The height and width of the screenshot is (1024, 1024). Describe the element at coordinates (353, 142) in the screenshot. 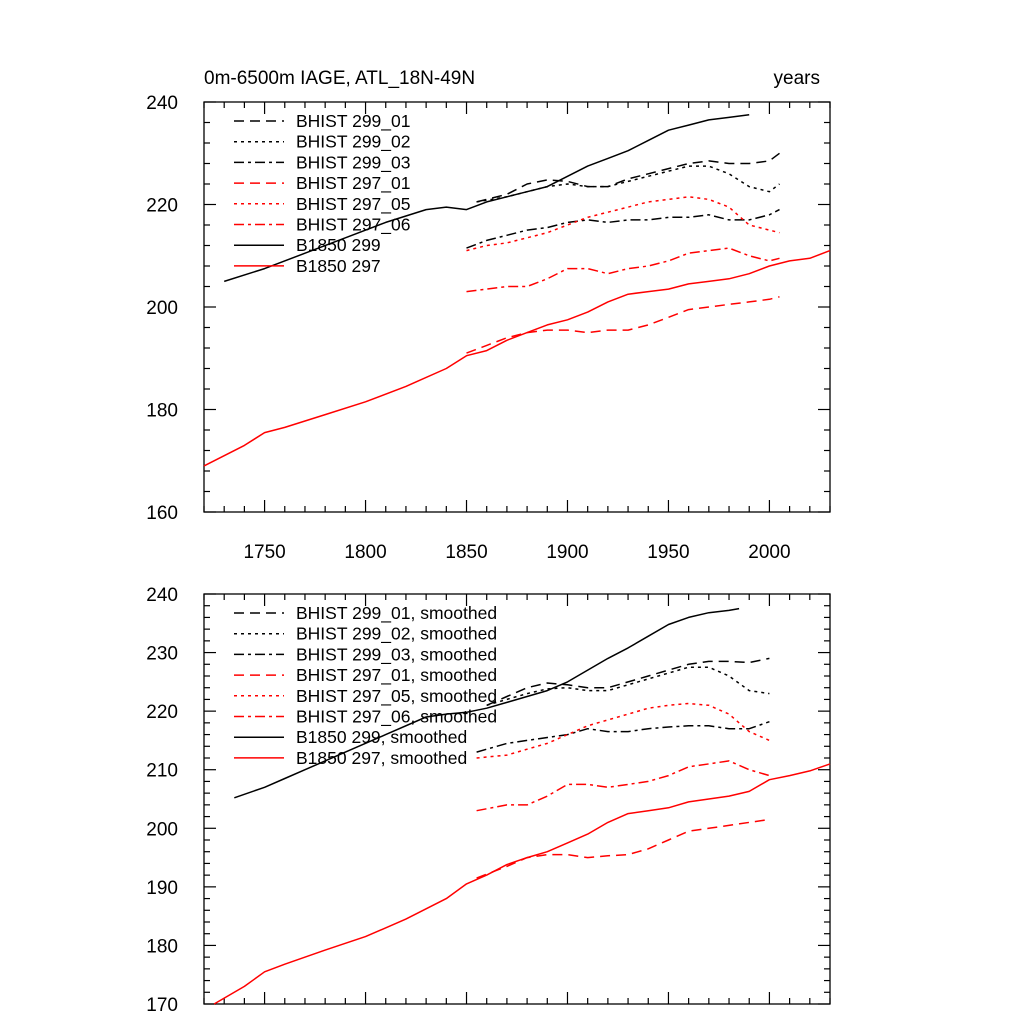

I see `legend-label: BHIST 299_02` at that location.